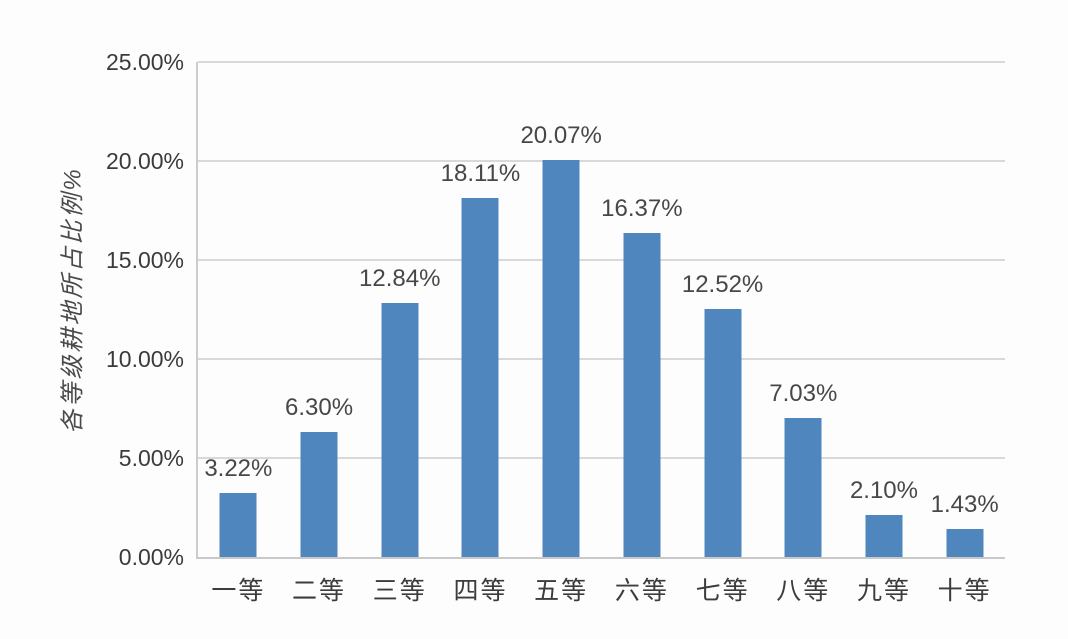 The image size is (1068, 639). I want to click on y-axis-tick-label: 15.00%, so click(144, 260).